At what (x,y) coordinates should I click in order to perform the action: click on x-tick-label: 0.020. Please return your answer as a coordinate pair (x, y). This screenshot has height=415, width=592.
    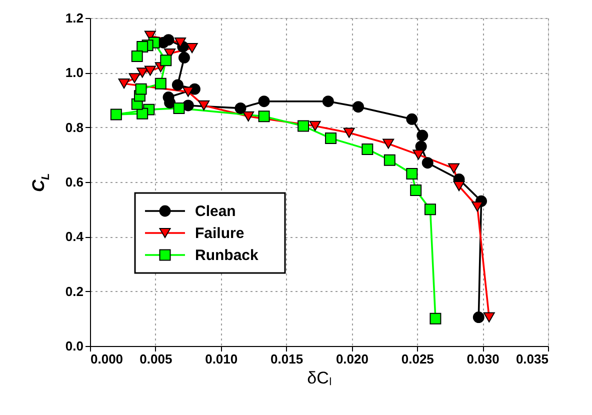
    Looking at the image, I should click on (352, 359).